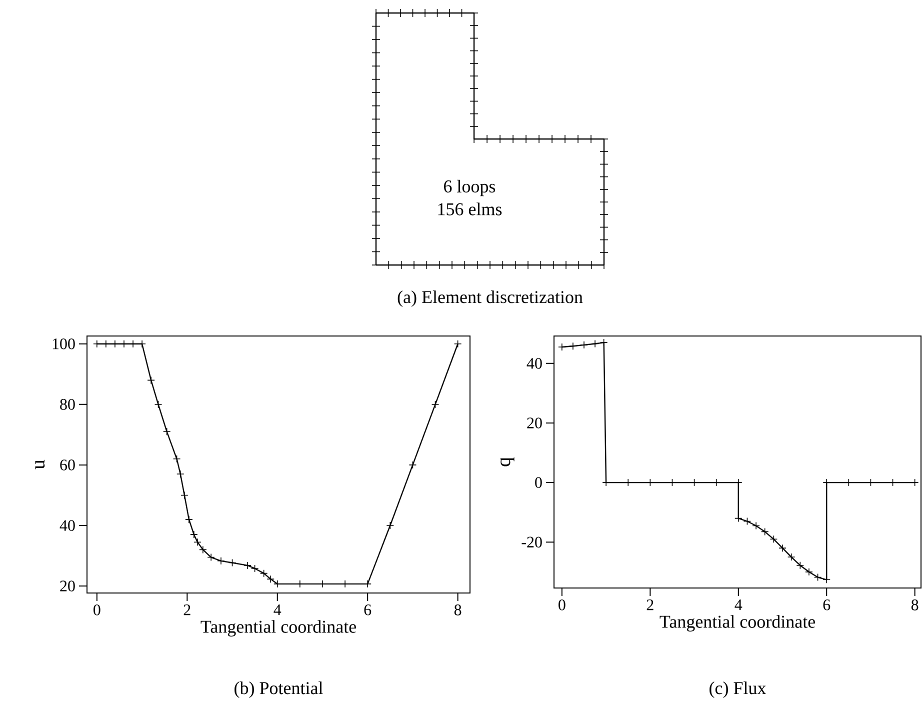  I want to click on y-tick-label: 60, so click(67, 465).